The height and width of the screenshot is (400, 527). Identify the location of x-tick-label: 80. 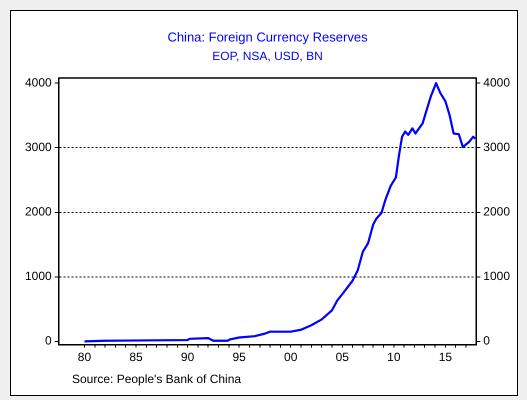
(85, 357).